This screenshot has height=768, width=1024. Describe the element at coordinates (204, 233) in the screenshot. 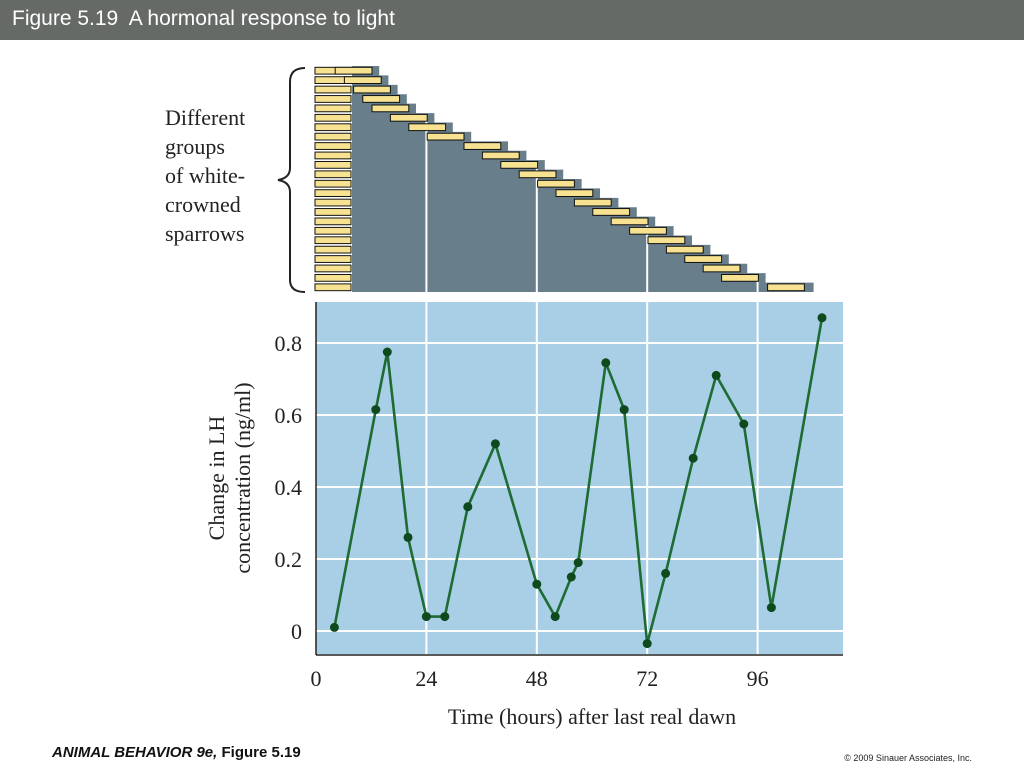

I see `group-label-line: sparrows` at that location.